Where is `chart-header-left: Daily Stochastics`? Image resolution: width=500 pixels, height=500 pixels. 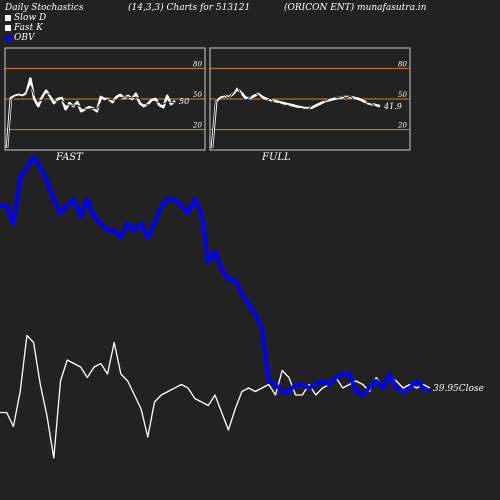 chart-header-left: Daily Stochastics is located at coordinates (44, 8).